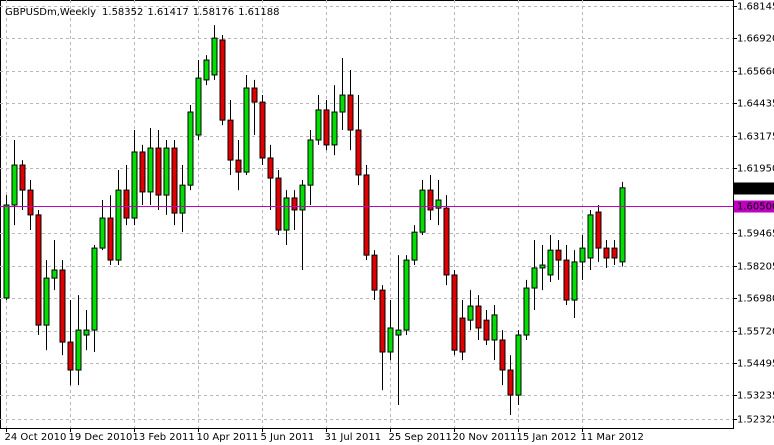  What do you see at coordinates (755, 420) in the screenshot?
I see `y-tick-label: 1.52325` at bounding box center [755, 420].